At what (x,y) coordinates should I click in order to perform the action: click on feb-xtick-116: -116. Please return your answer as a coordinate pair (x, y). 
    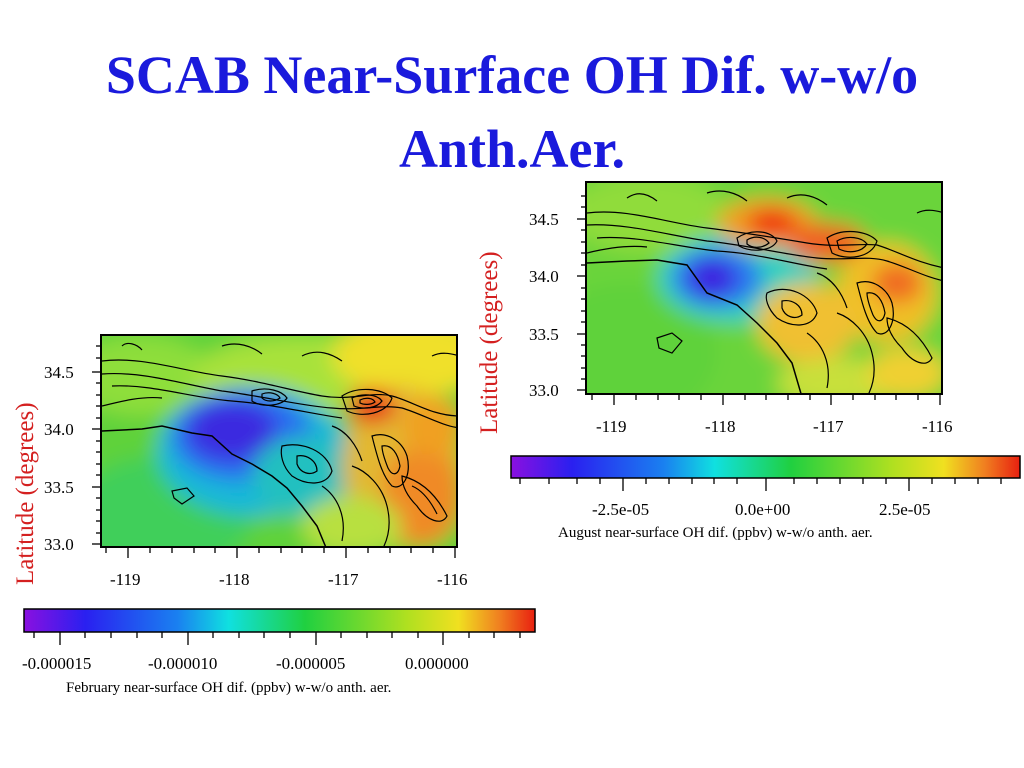
    Looking at the image, I should click on (452, 579).